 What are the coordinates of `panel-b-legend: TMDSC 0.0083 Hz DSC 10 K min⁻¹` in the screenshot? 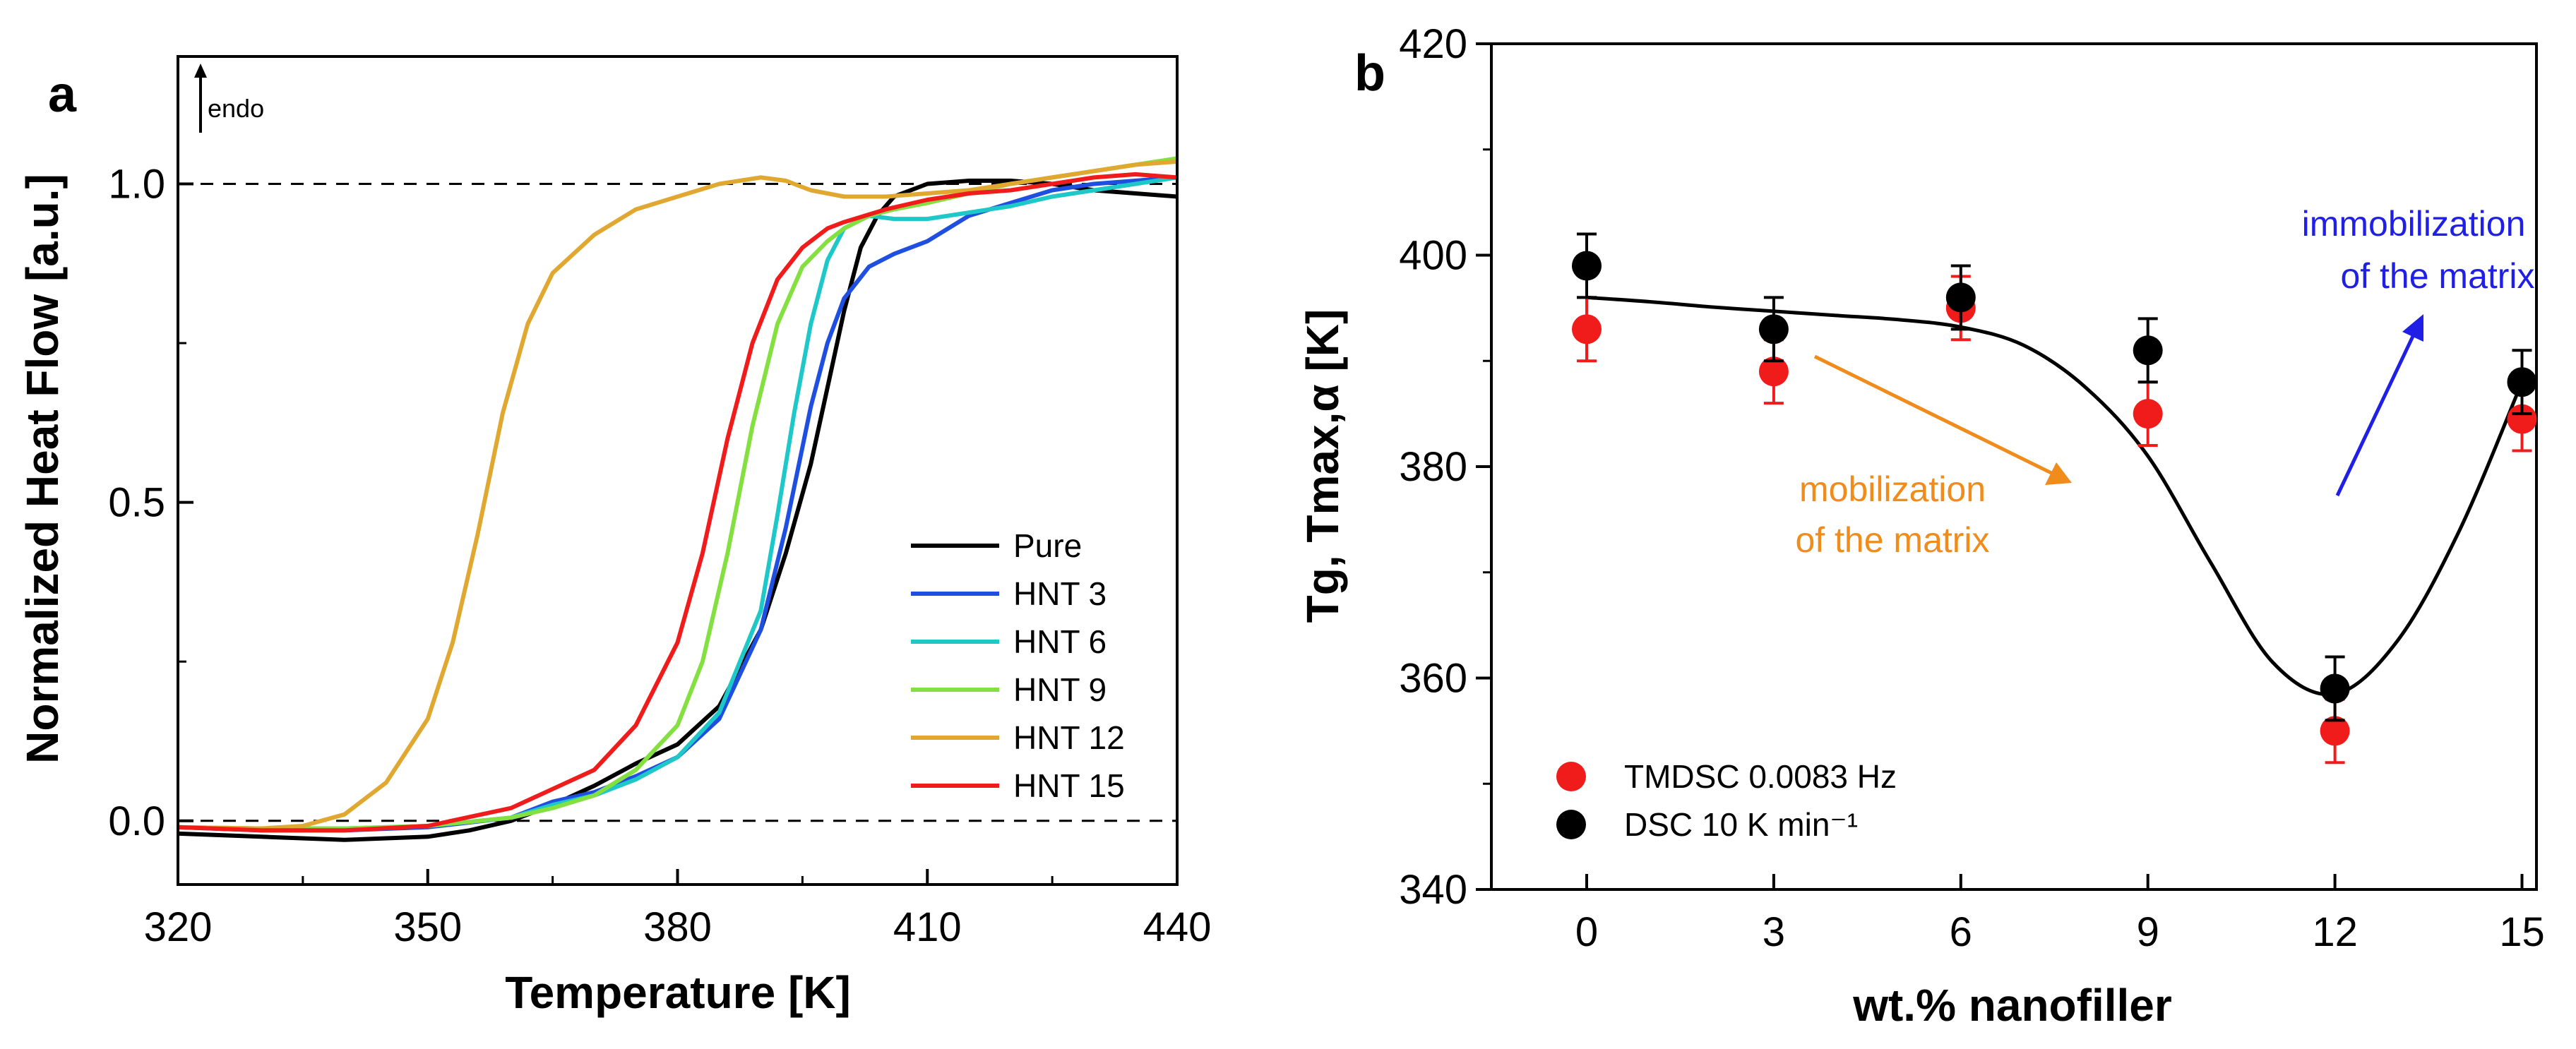 It's located at (1726, 800).